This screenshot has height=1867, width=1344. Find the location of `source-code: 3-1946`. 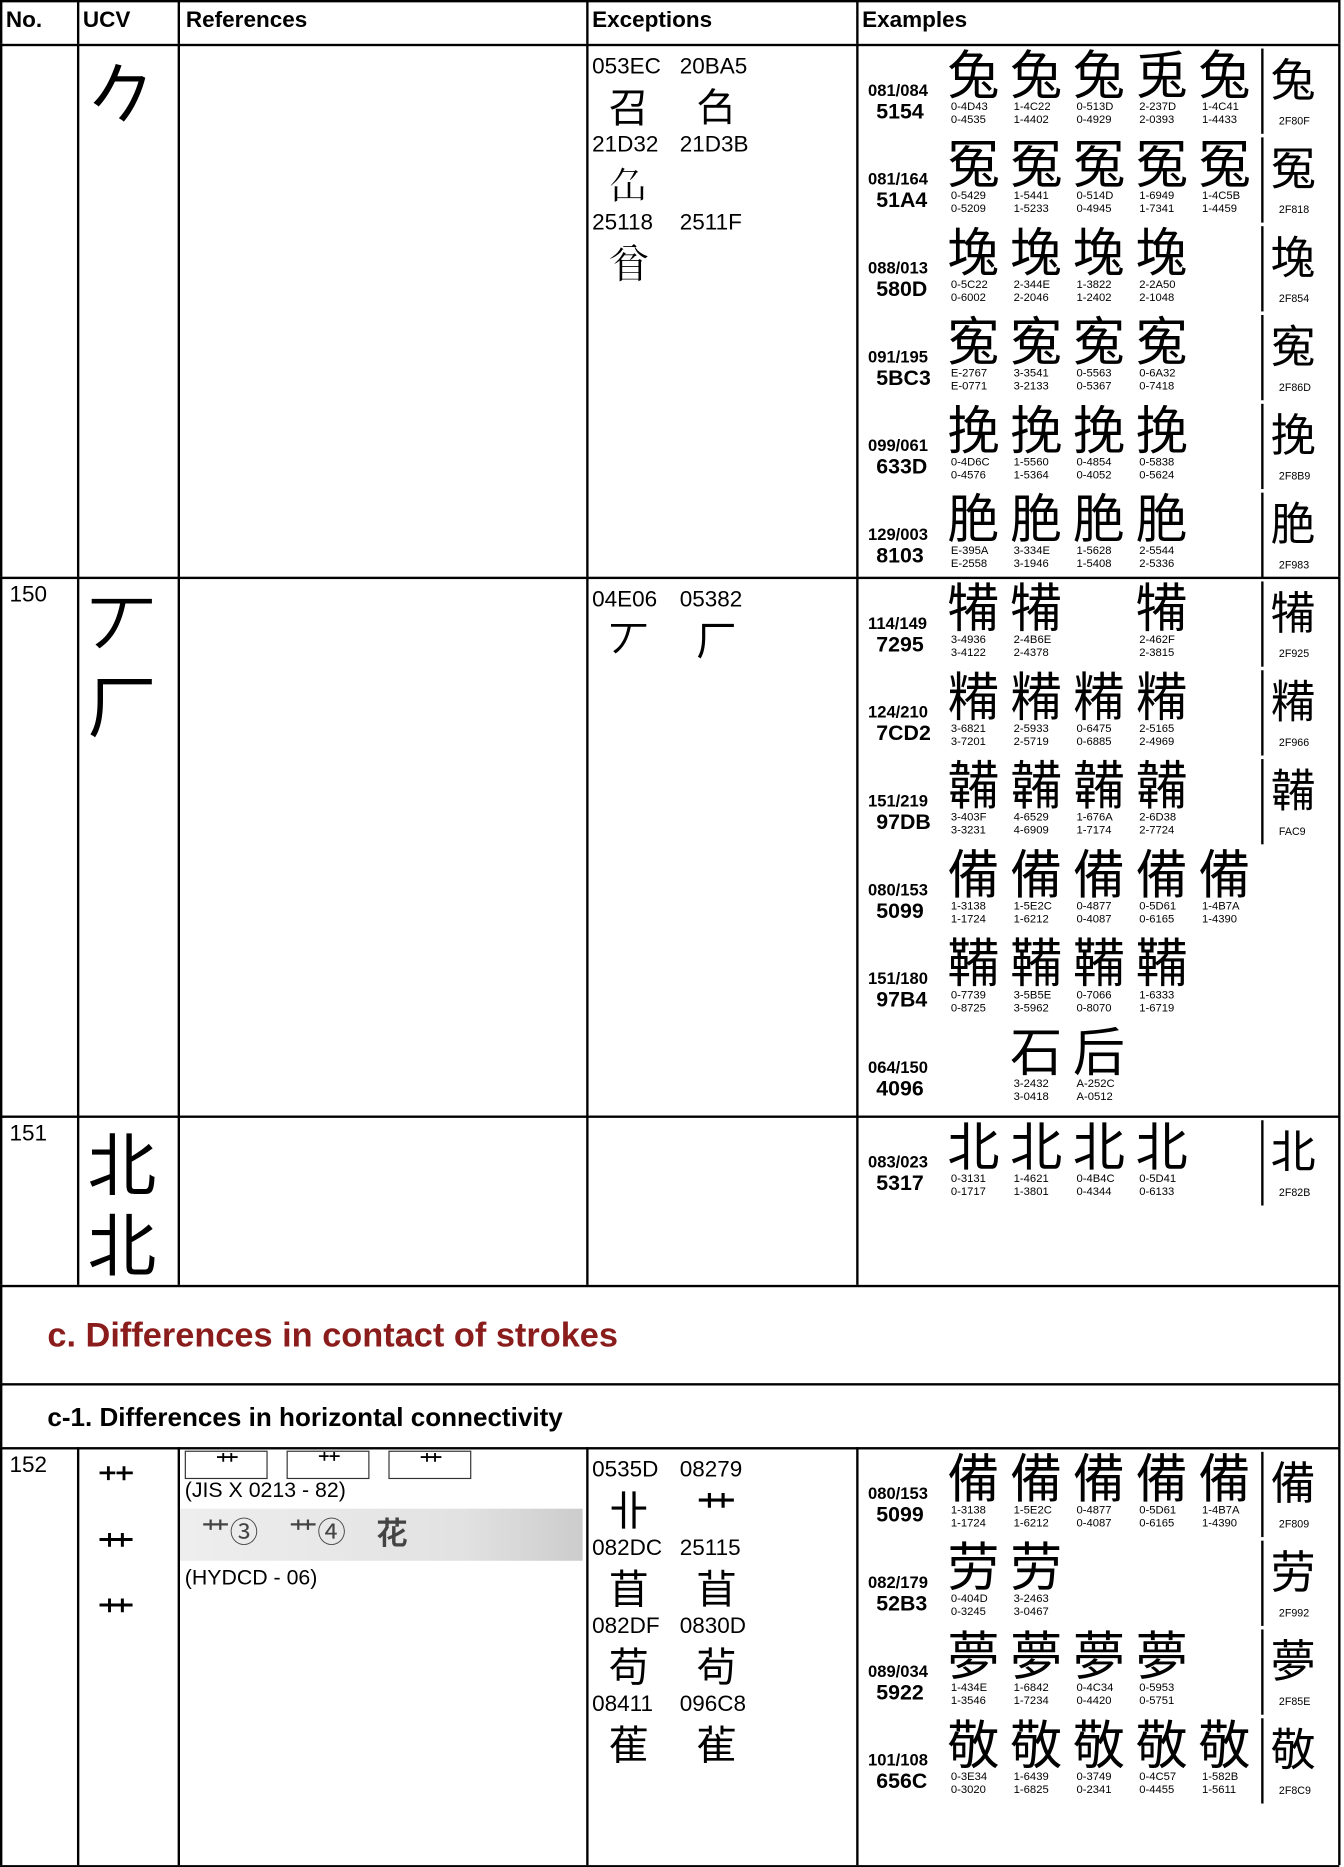

source-code: 3-1946 is located at coordinates (1031, 564).